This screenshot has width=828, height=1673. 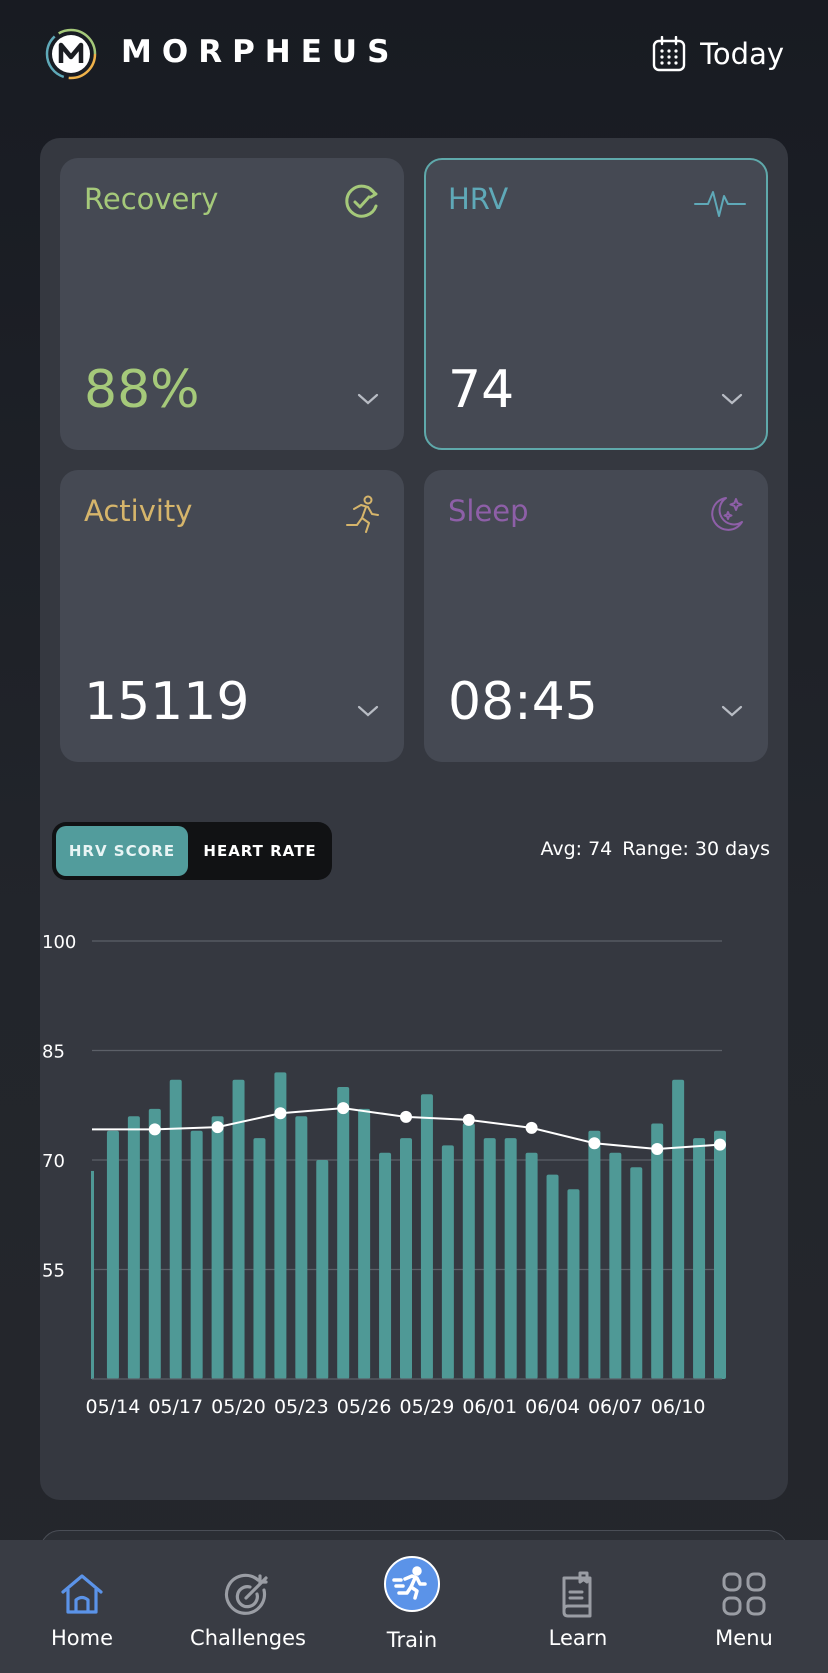 What do you see at coordinates (59, 942) in the screenshot?
I see `y-tick-label: 100` at bounding box center [59, 942].